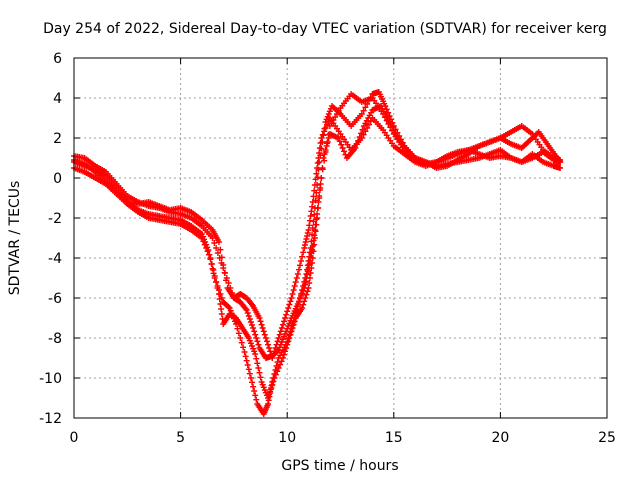 This screenshot has height=480, width=640. What do you see at coordinates (607, 438) in the screenshot?
I see `x-tick-label: 25` at bounding box center [607, 438].